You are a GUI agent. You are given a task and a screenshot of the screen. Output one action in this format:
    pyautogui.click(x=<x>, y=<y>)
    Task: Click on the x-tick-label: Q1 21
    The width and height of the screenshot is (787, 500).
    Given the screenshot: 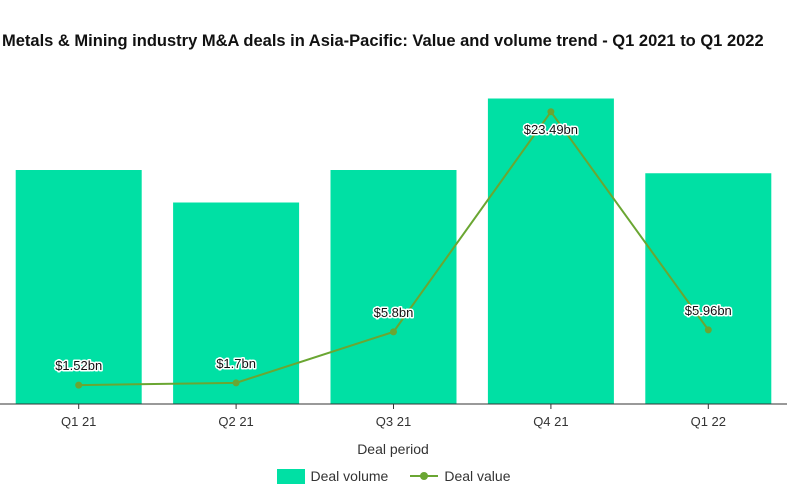 What is the action you would take?
    pyautogui.click(x=78, y=421)
    